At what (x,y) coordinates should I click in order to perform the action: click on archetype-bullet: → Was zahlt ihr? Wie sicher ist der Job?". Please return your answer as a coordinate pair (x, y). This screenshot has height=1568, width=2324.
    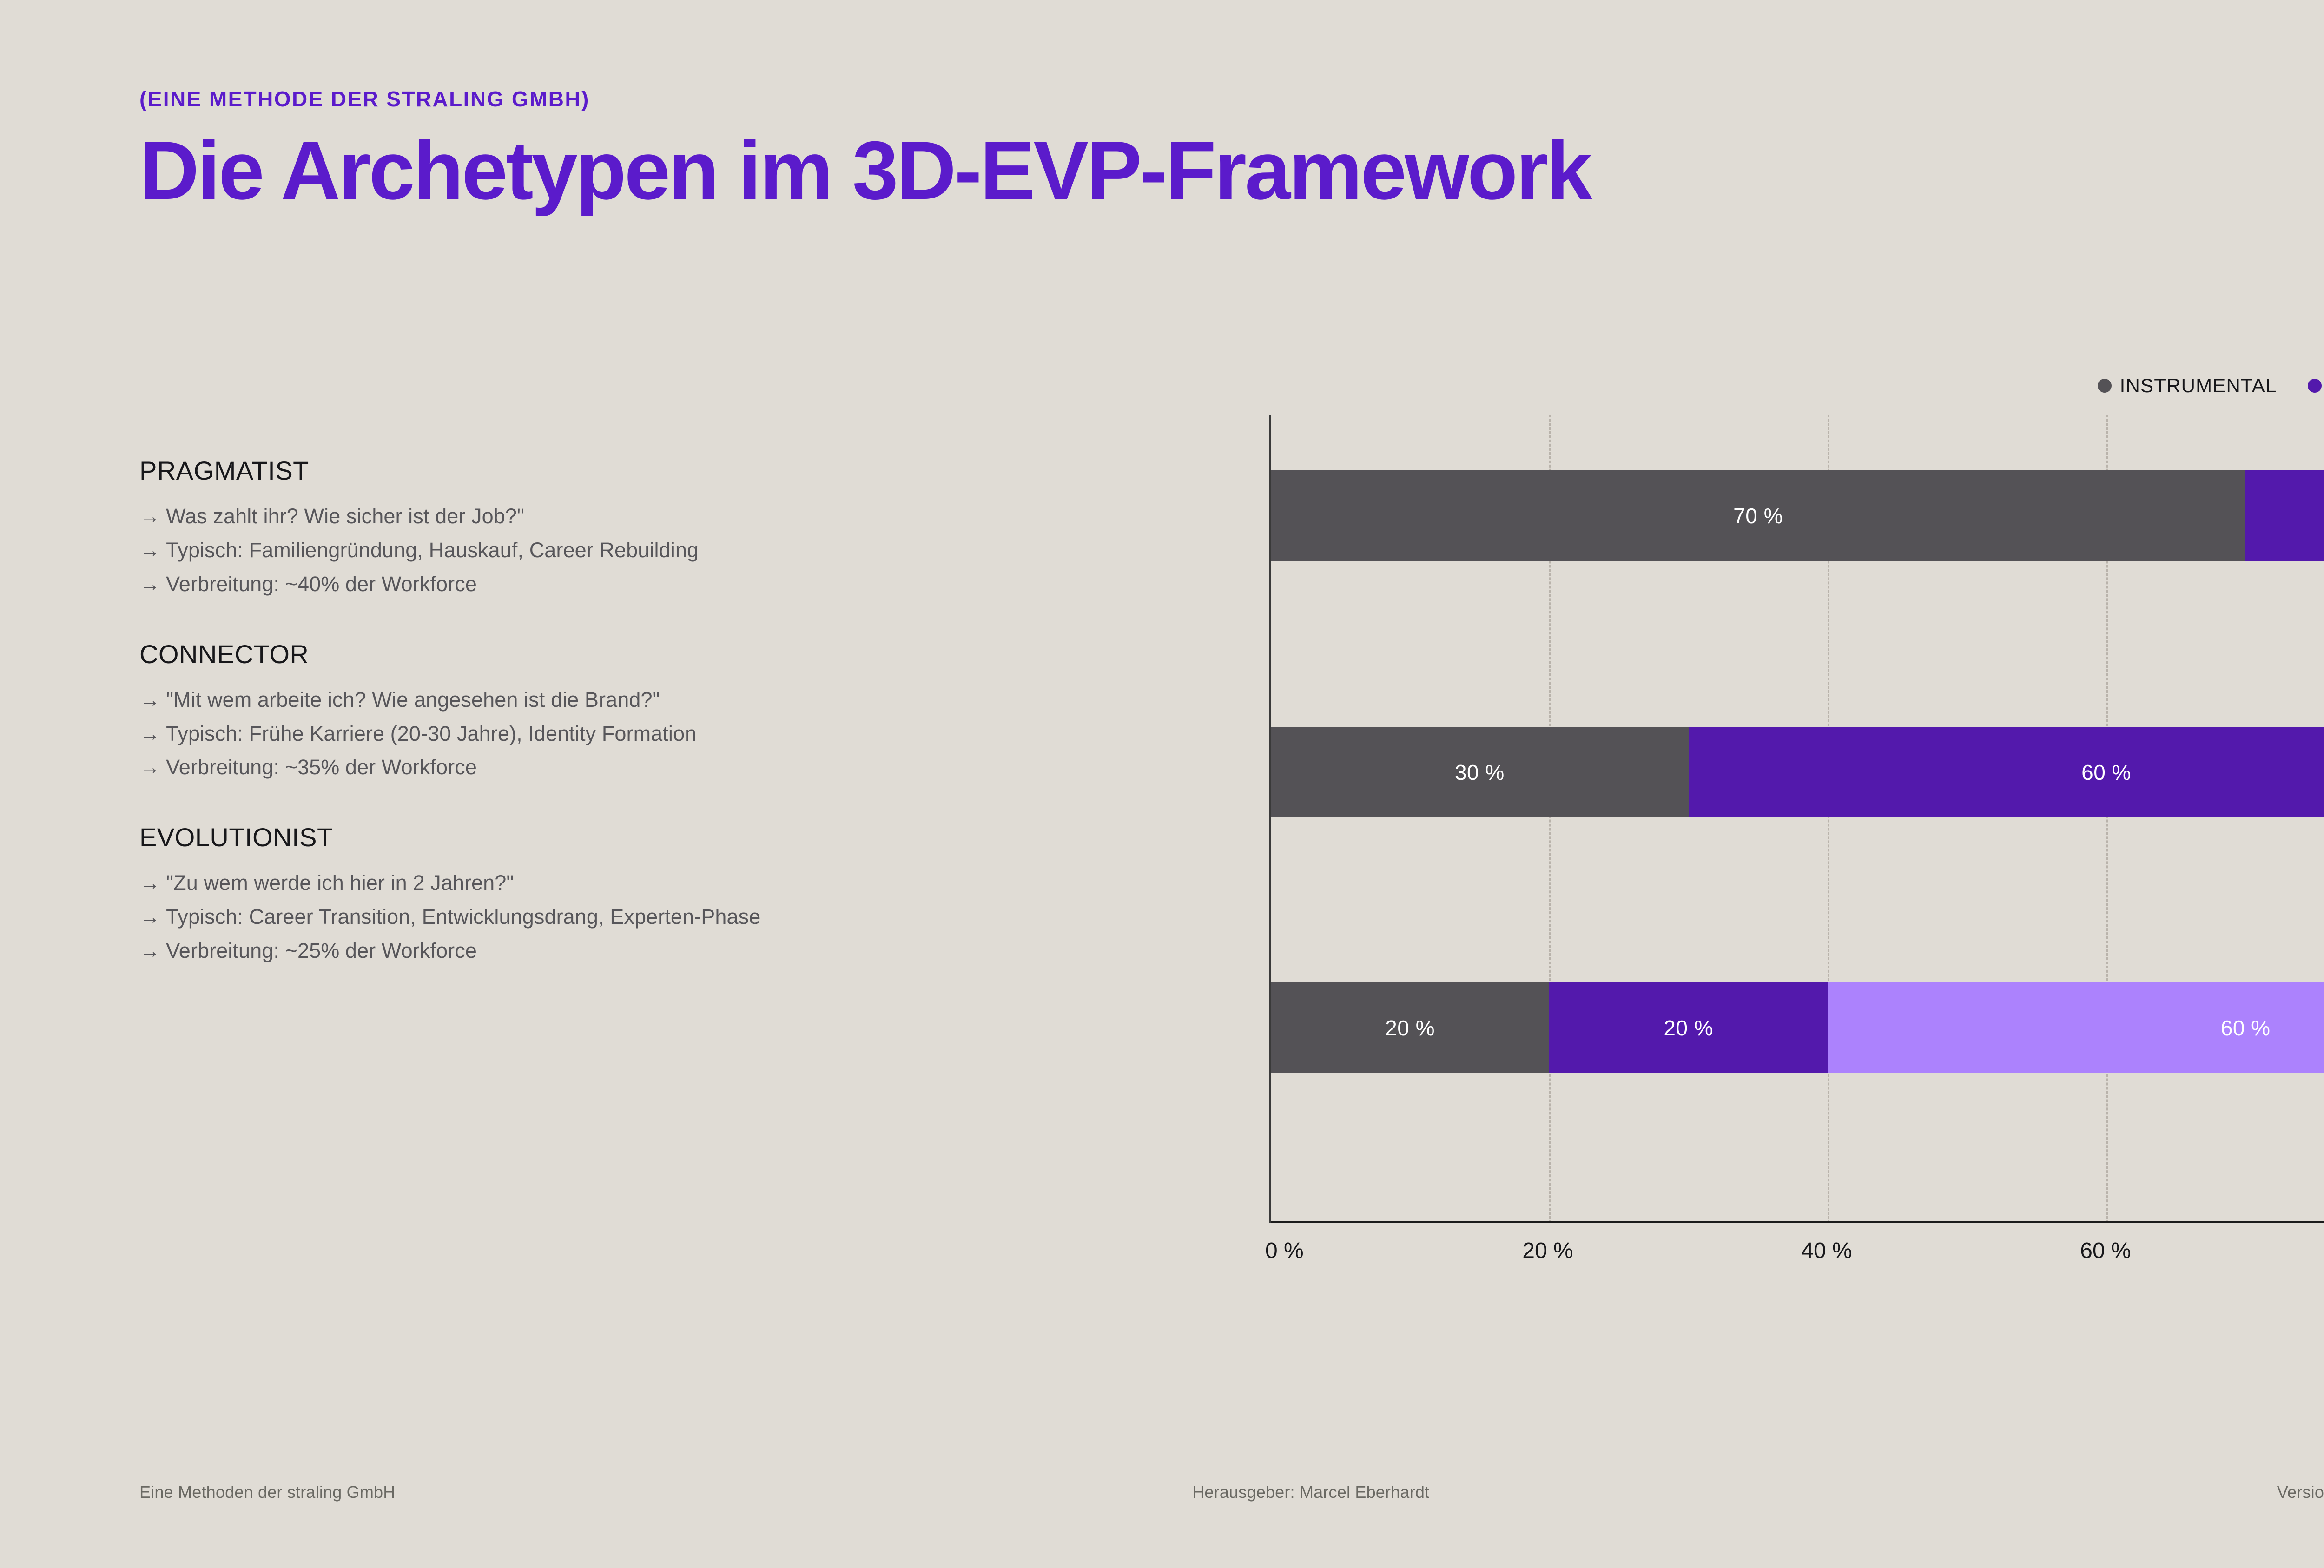
    Looking at the image, I should click on (685, 517).